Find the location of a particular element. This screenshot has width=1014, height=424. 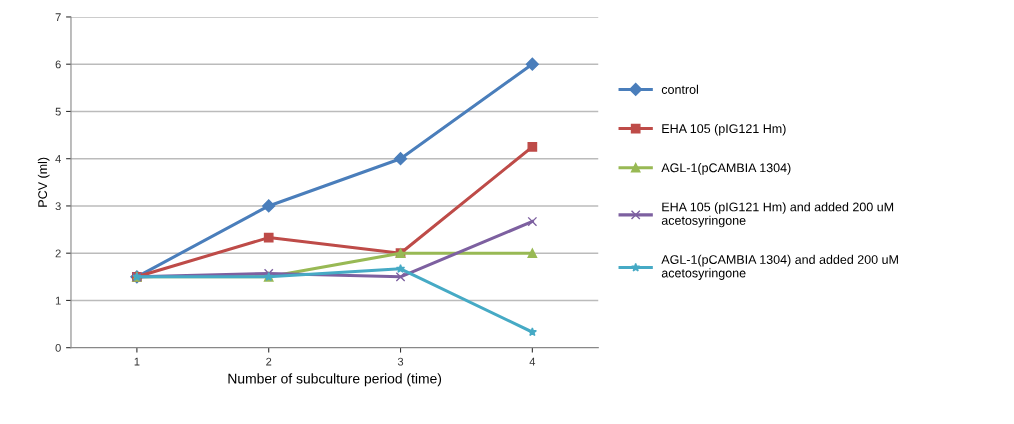

legend-label: control is located at coordinates (679, 89).